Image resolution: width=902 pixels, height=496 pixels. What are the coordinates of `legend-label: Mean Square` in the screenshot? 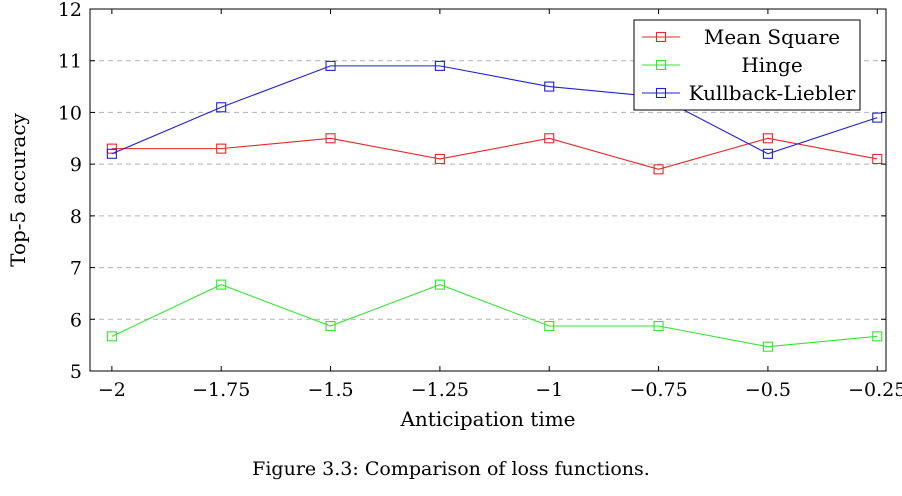 It's located at (772, 37).